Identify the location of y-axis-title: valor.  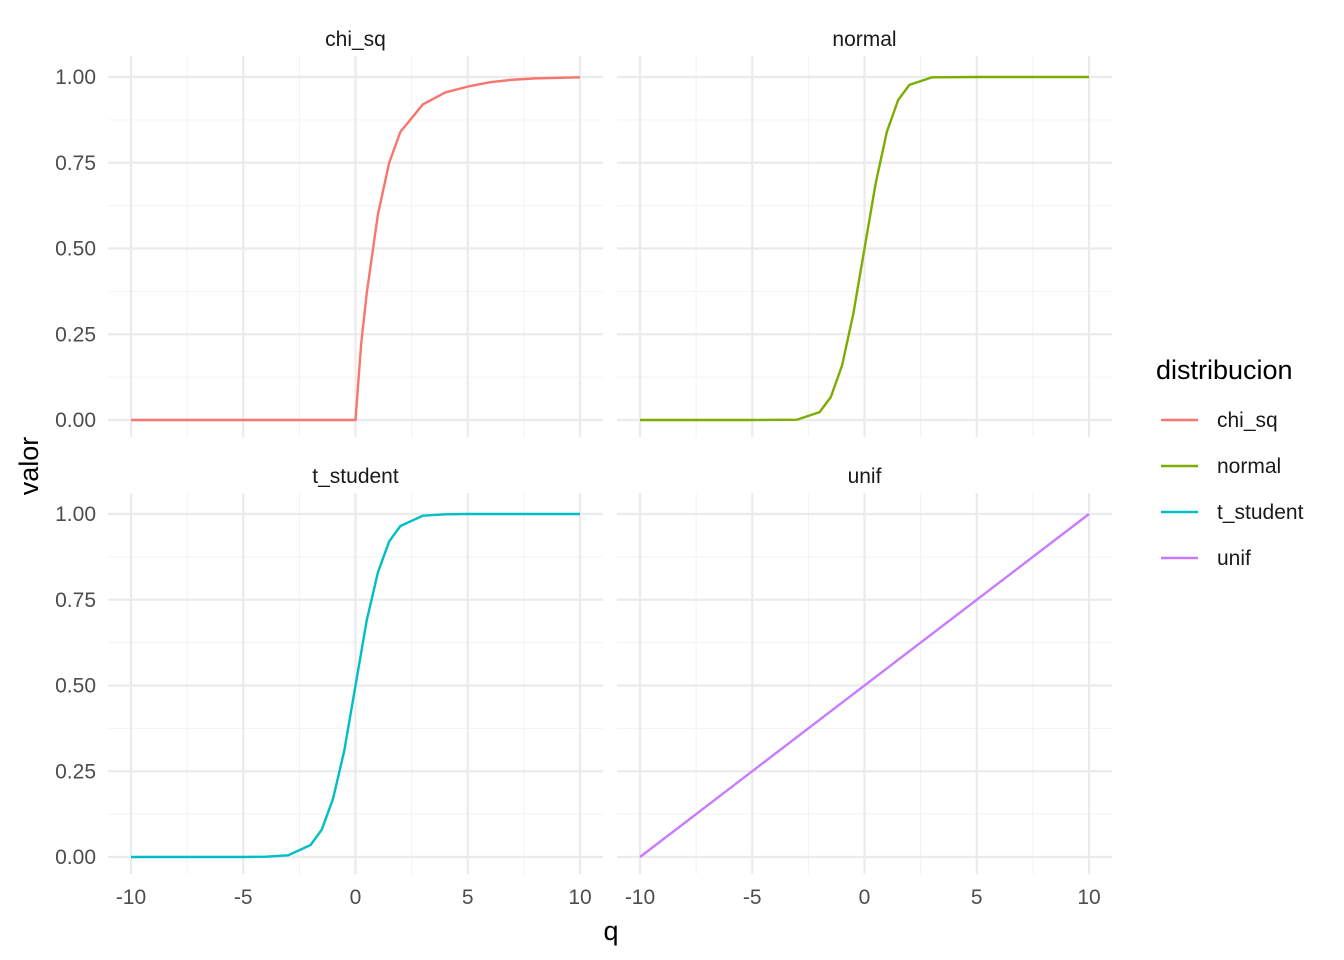
(29, 466).